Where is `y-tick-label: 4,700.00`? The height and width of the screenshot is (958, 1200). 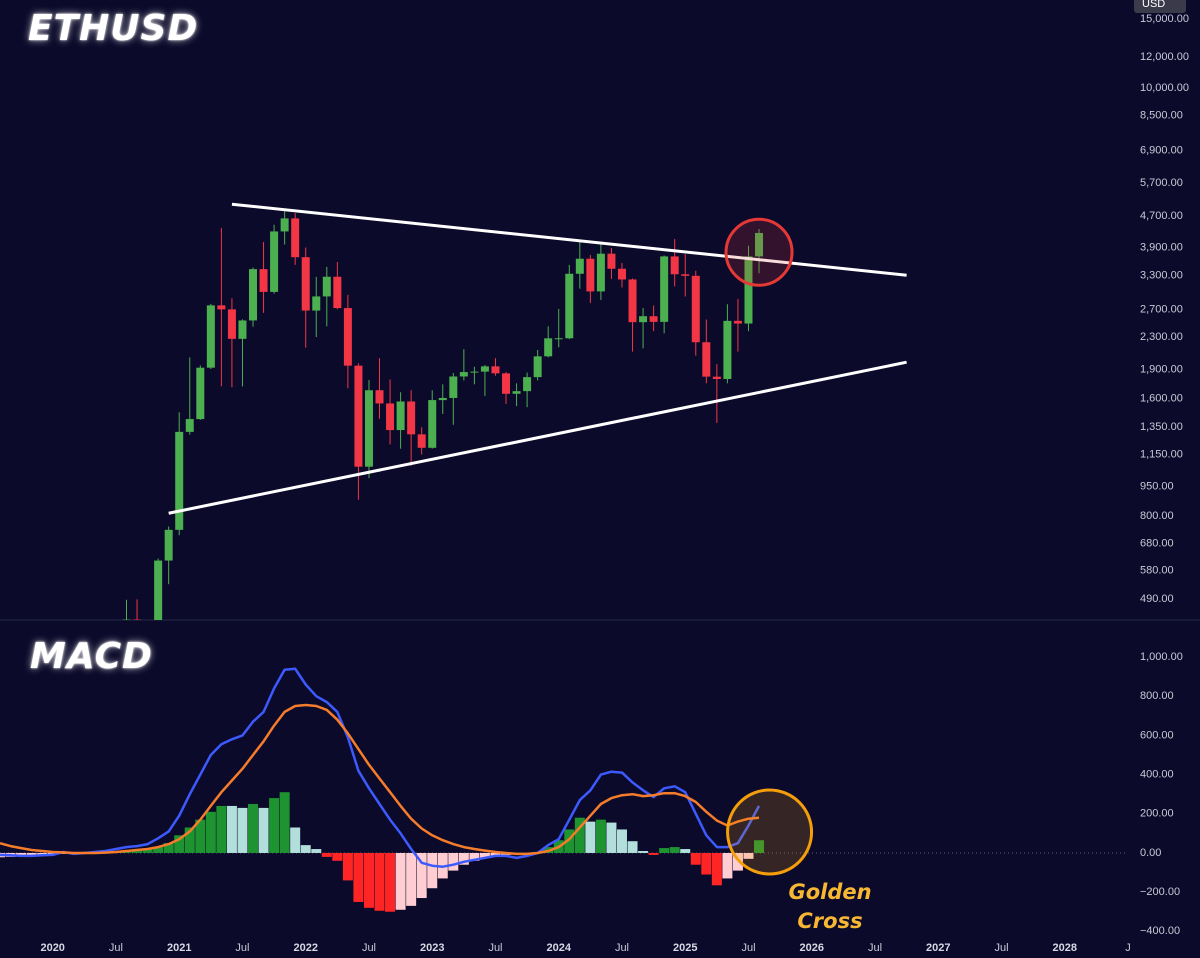 y-tick-label: 4,700.00 is located at coordinates (1161, 216).